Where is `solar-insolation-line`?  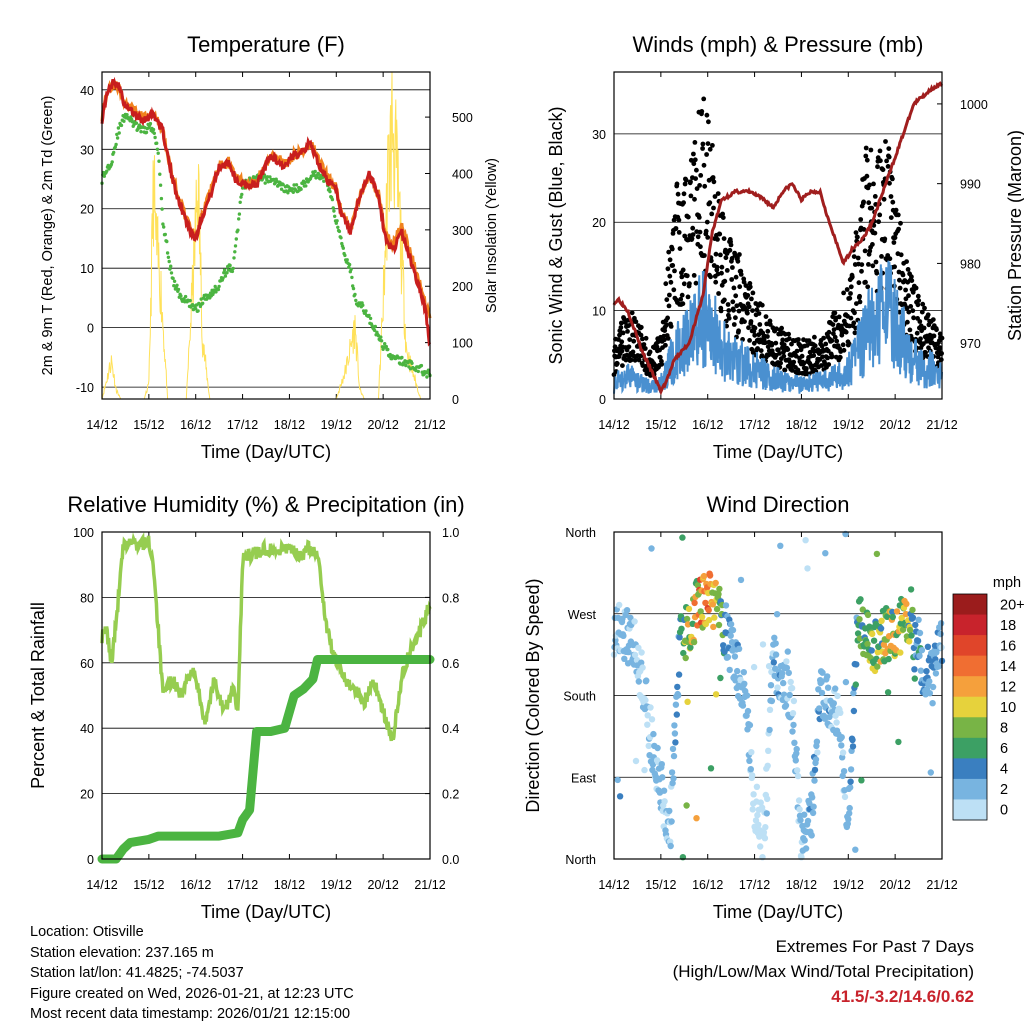 solar-insolation-line is located at coordinates (265, 235).